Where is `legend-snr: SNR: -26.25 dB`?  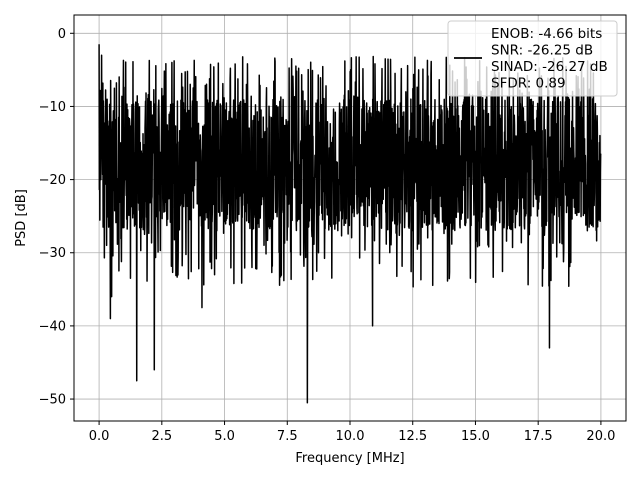
legend-snr: SNR: -26.25 dB is located at coordinates (542, 51).